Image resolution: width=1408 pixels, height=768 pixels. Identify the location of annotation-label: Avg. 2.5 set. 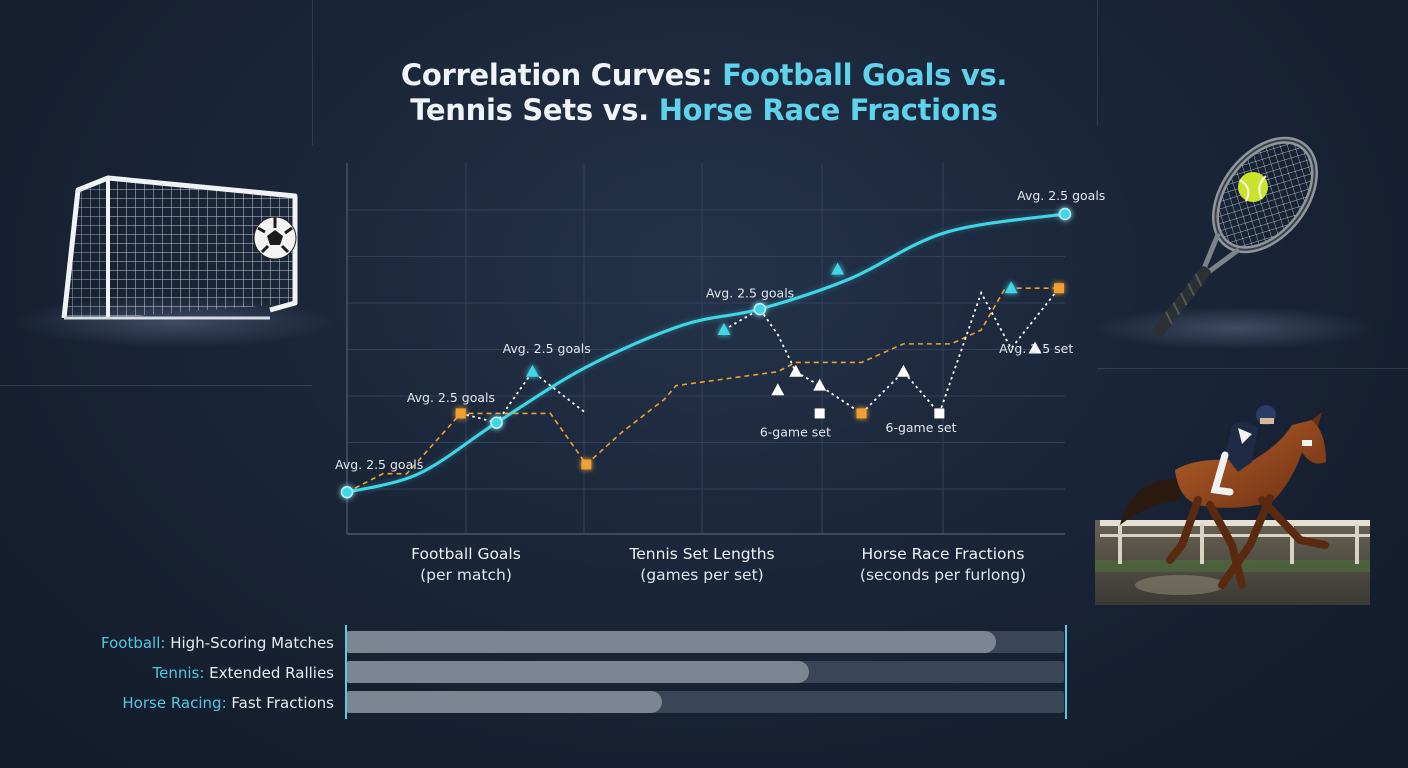
(1036, 348).